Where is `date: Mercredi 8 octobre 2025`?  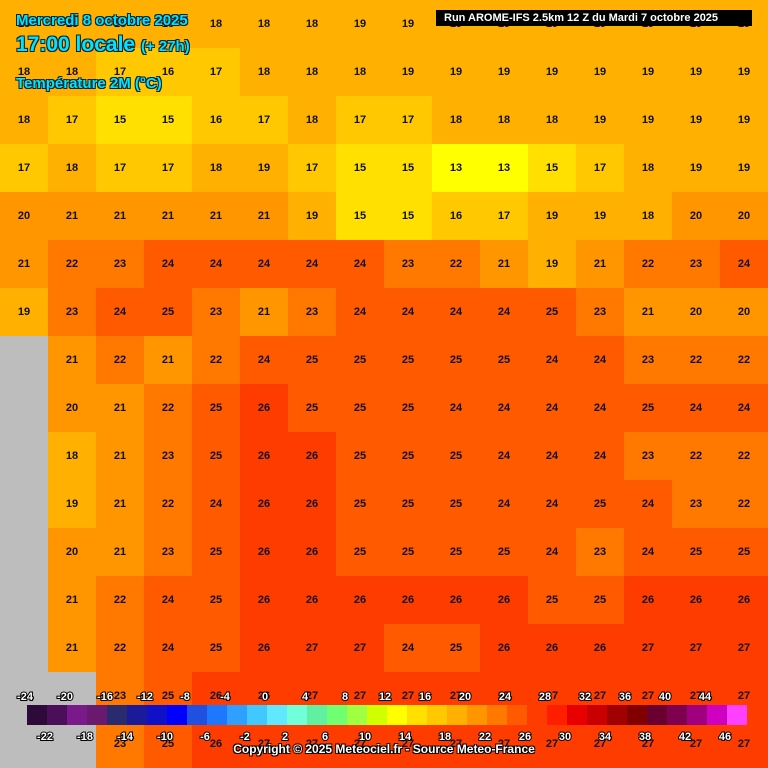 date: Mercredi 8 octobre 2025 is located at coordinates (102, 20).